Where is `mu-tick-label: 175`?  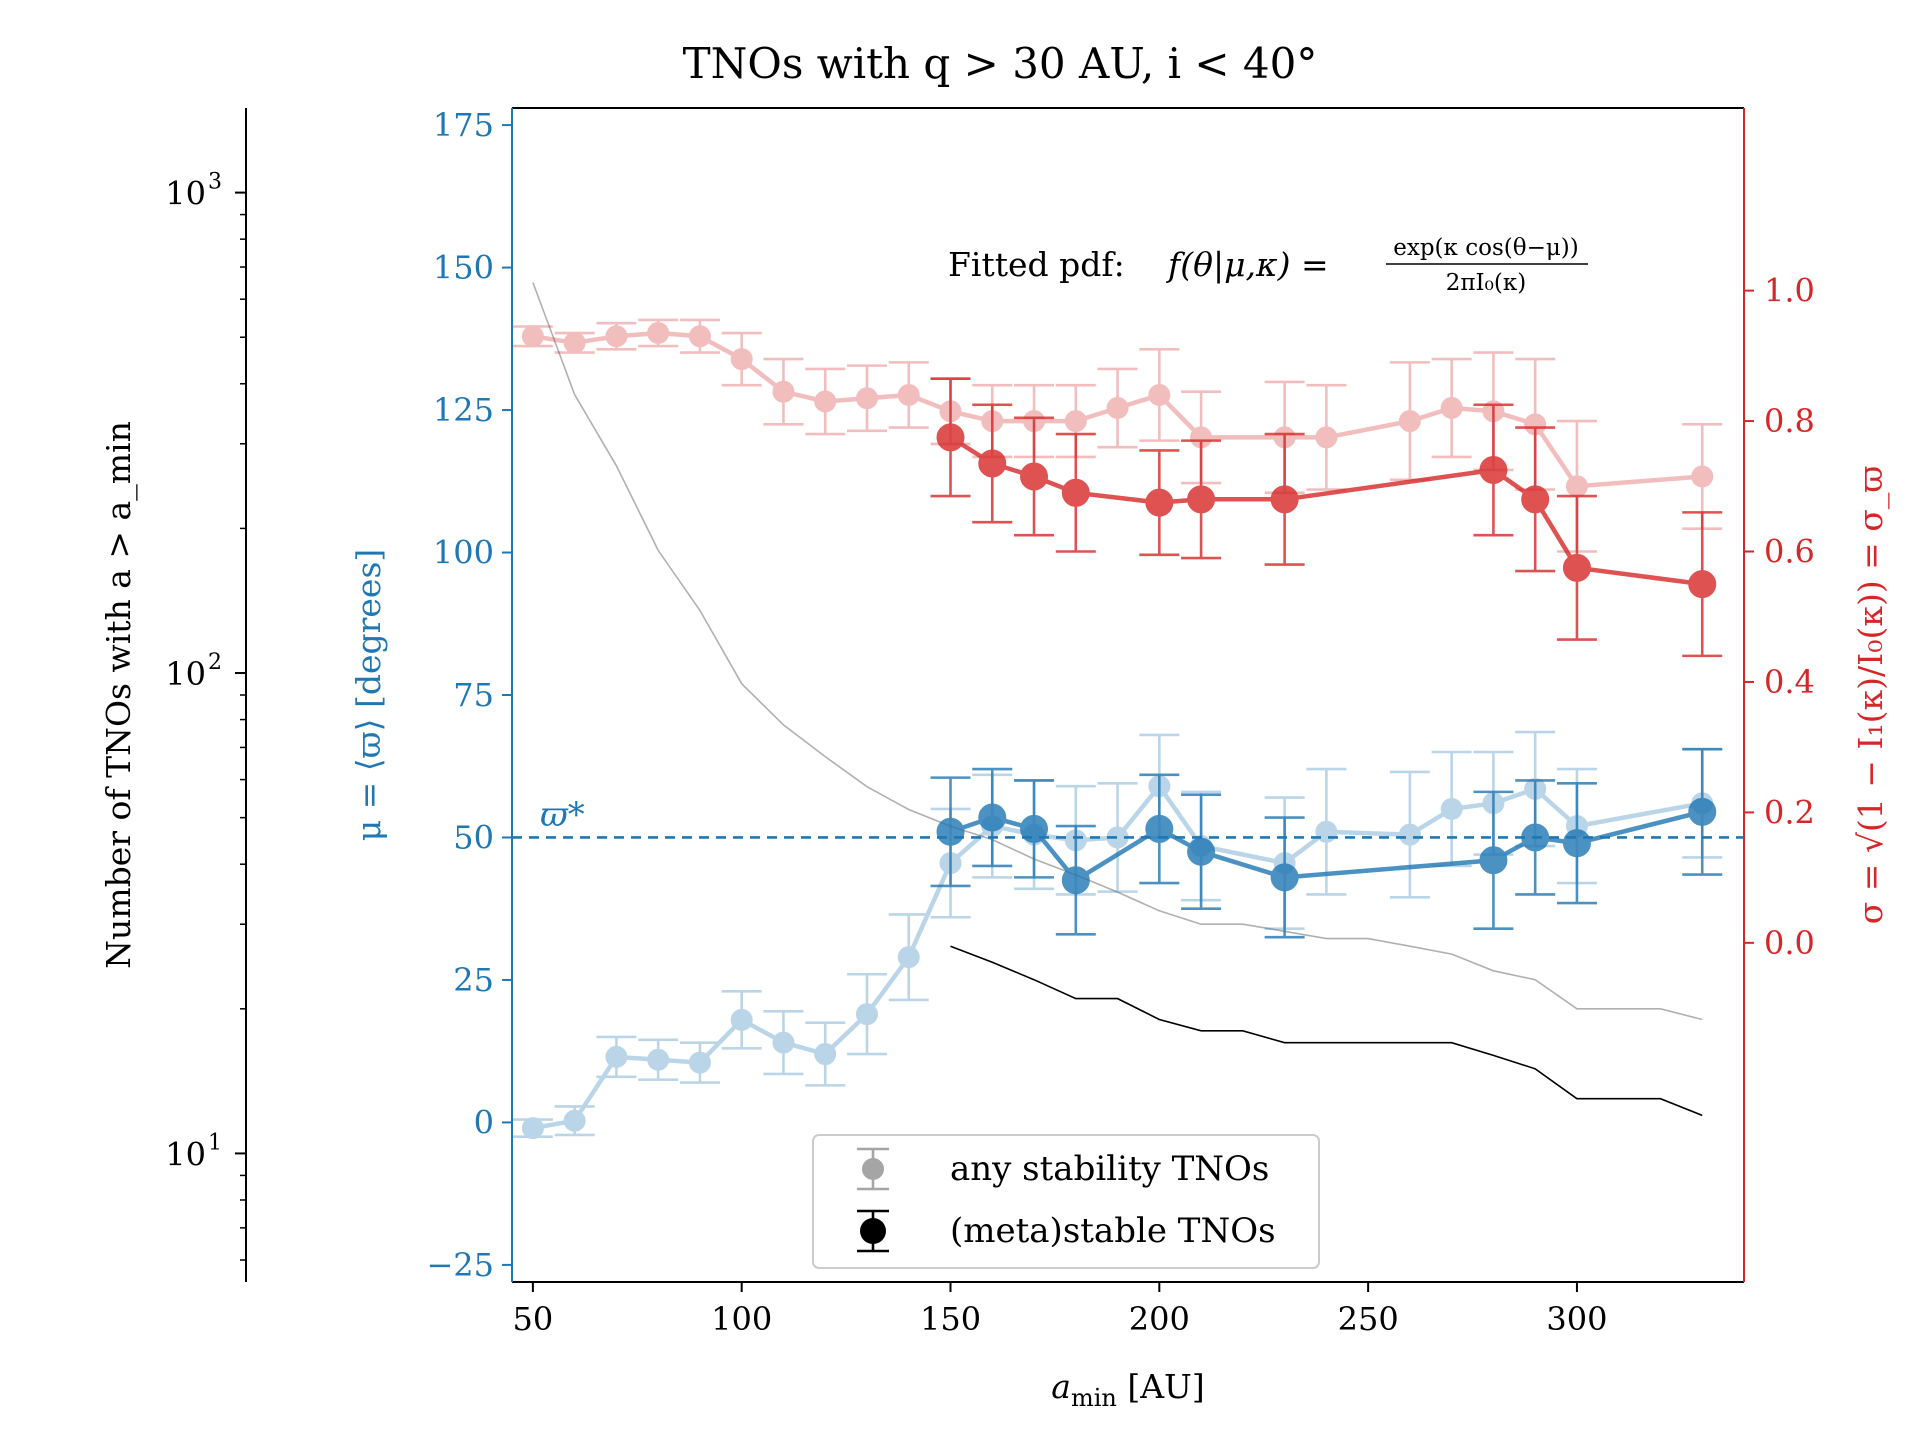 mu-tick-label: 175 is located at coordinates (463, 125).